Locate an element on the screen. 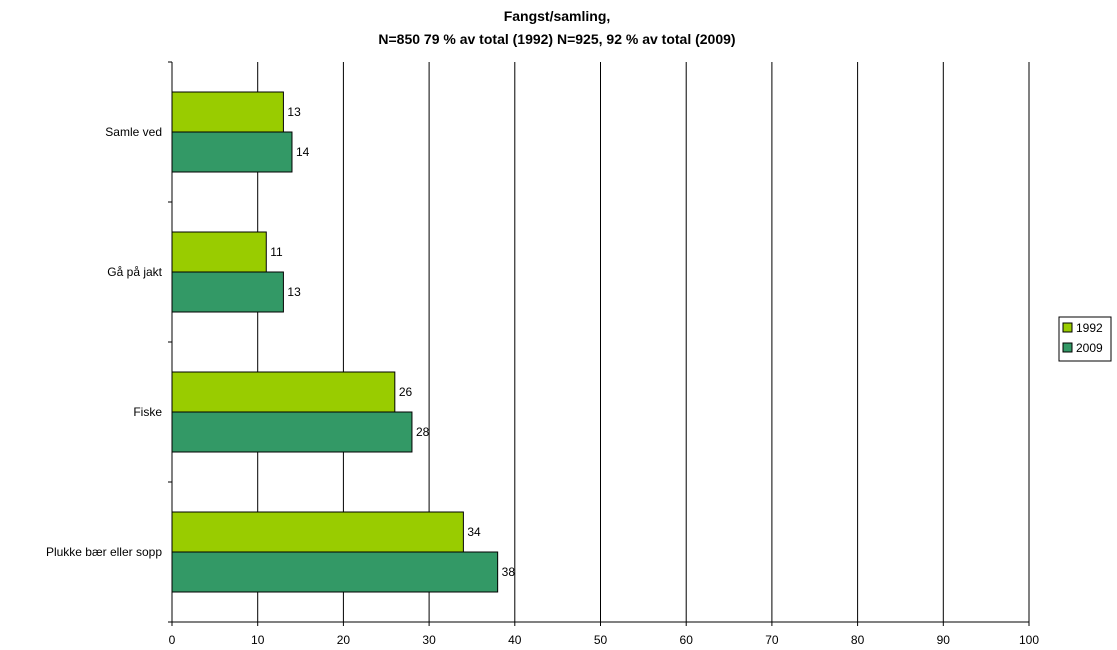  data-label: 14 is located at coordinates (303, 152).